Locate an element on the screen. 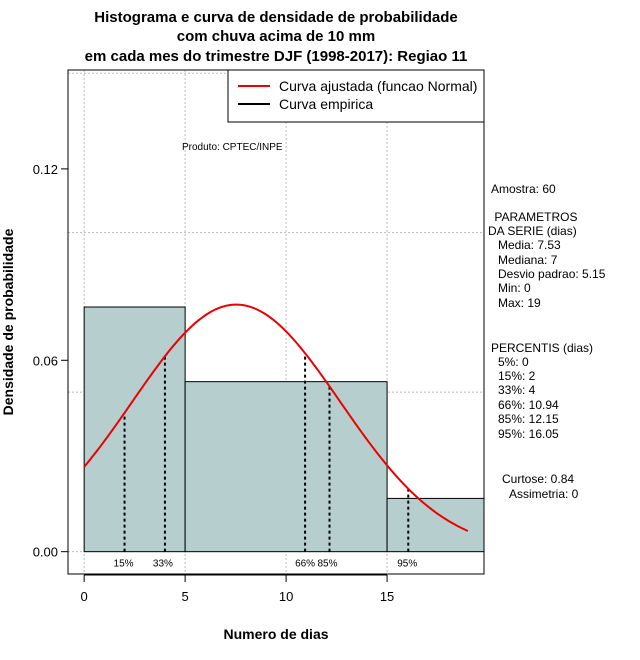 This screenshot has height=660, width=640. kurtosis: Curtose: 0.84 is located at coordinates (538, 479).